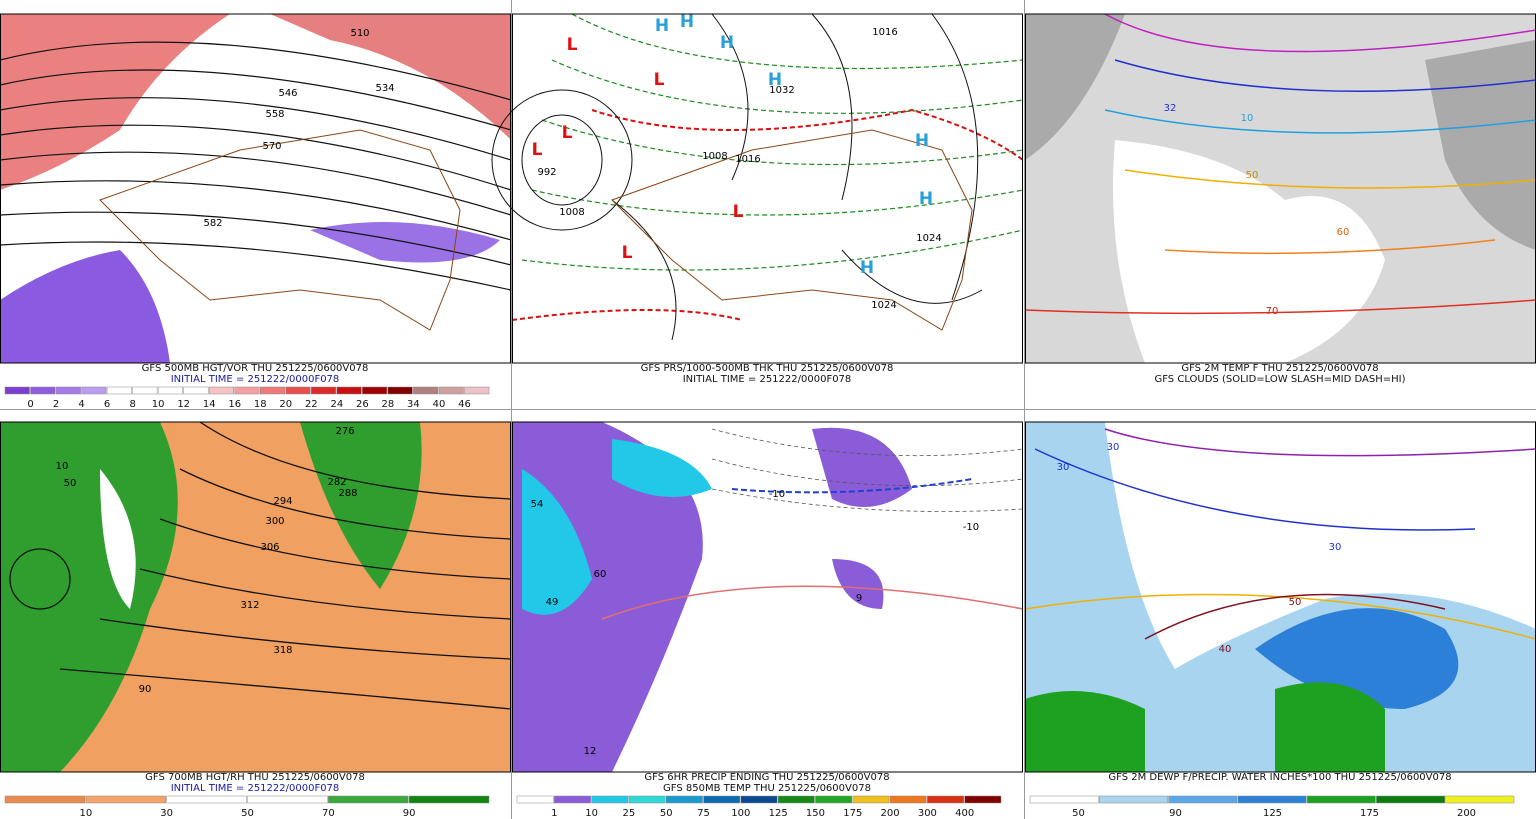  What do you see at coordinates (388, 404) in the screenshot?
I see `colorbar-label: 28` at bounding box center [388, 404].